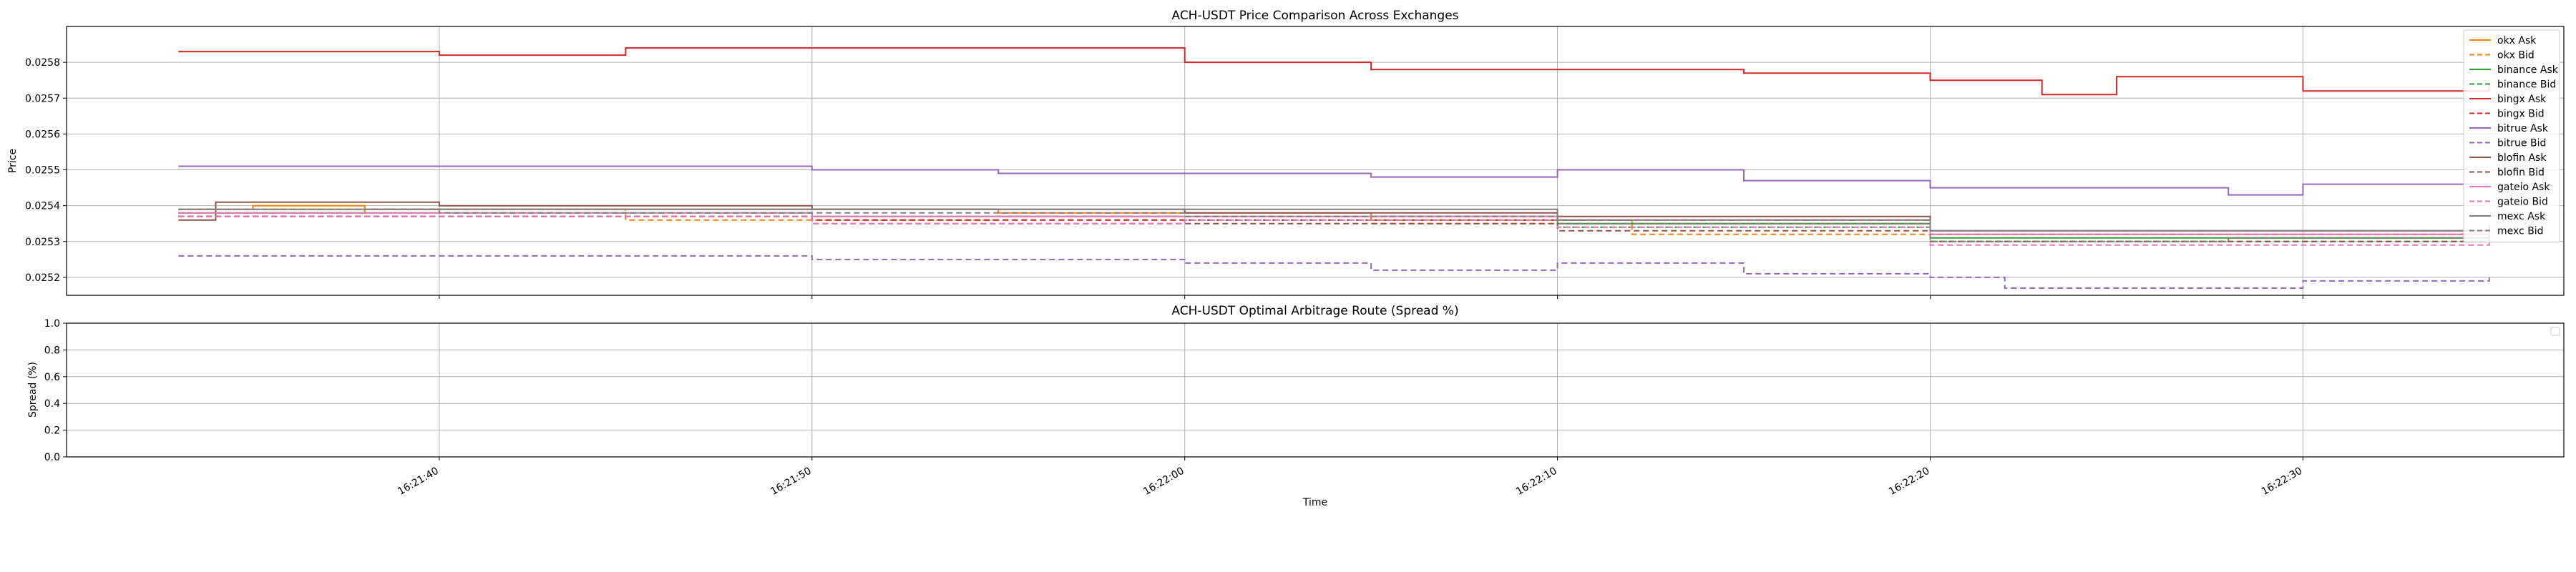 The image size is (2576, 572). I want to click on legend-label: bingx Ask, so click(2522, 99).